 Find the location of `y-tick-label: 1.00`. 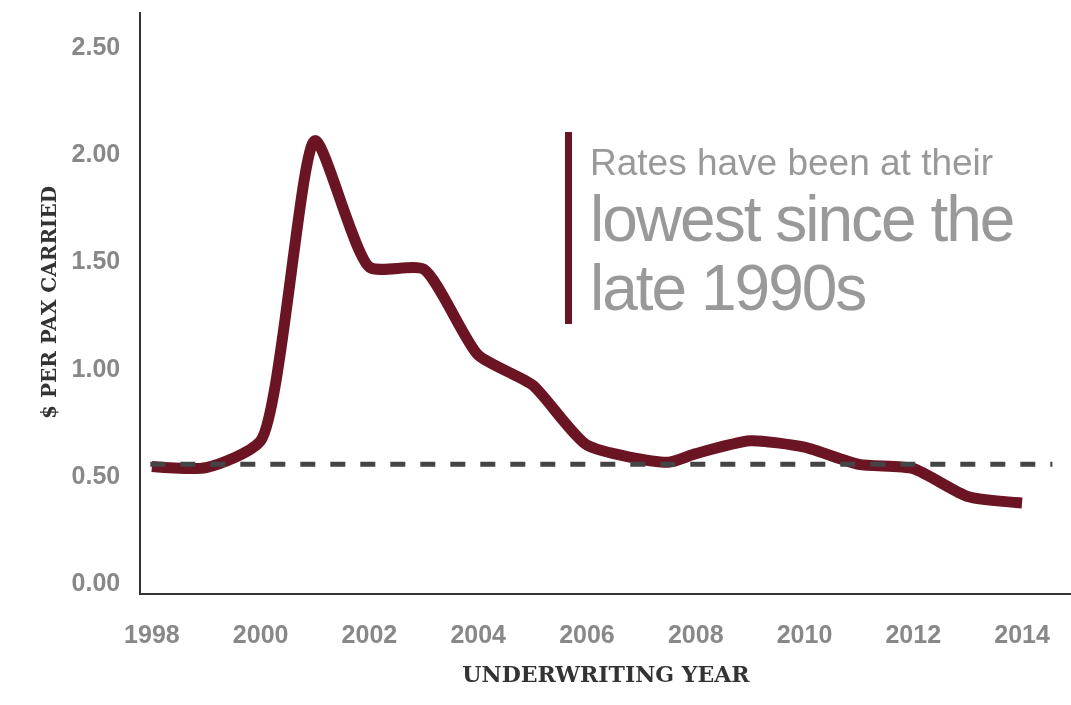

y-tick-label: 1.00 is located at coordinates (96, 367).